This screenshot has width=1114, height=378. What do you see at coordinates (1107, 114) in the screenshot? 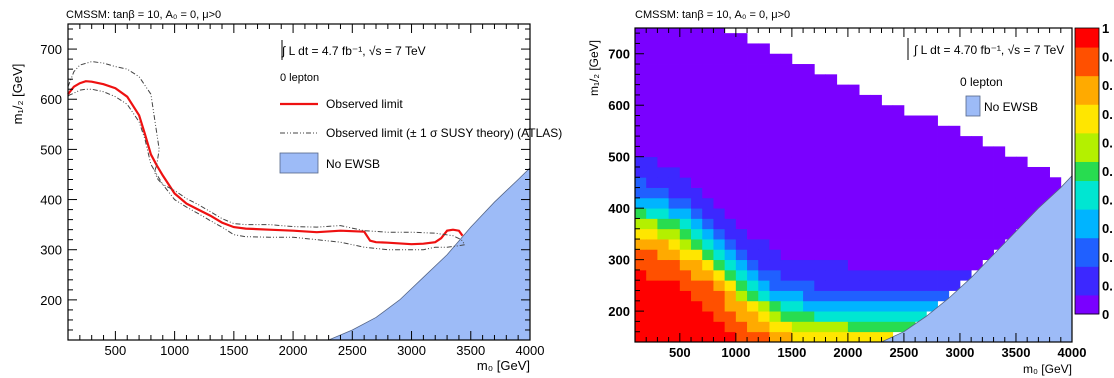
I see `colorbar-tick-label: 0.` at bounding box center [1107, 114].